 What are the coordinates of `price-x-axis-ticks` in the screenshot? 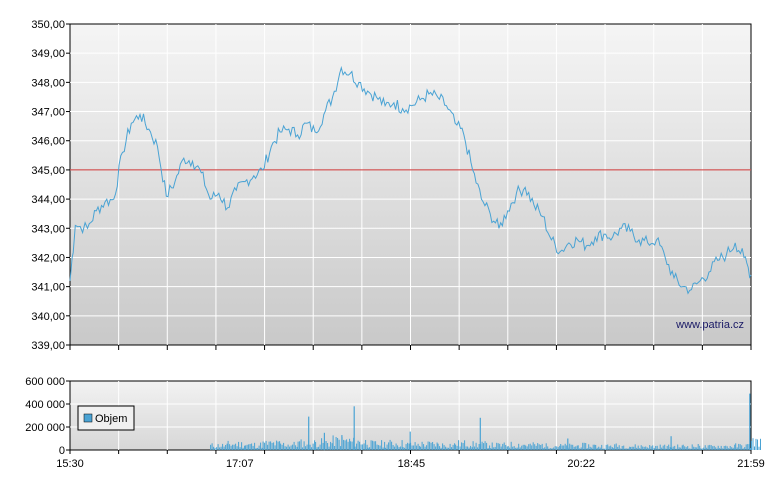 It's located at (410, 347).